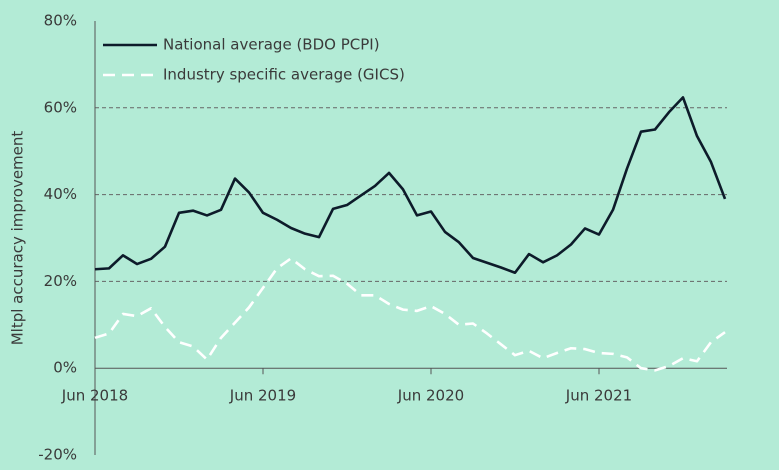 The height and width of the screenshot is (470, 779). What do you see at coordinates (262, 396) in the screenshot?
I see `x-tick-label: Jun 2019` at bounding box center [262, 396].